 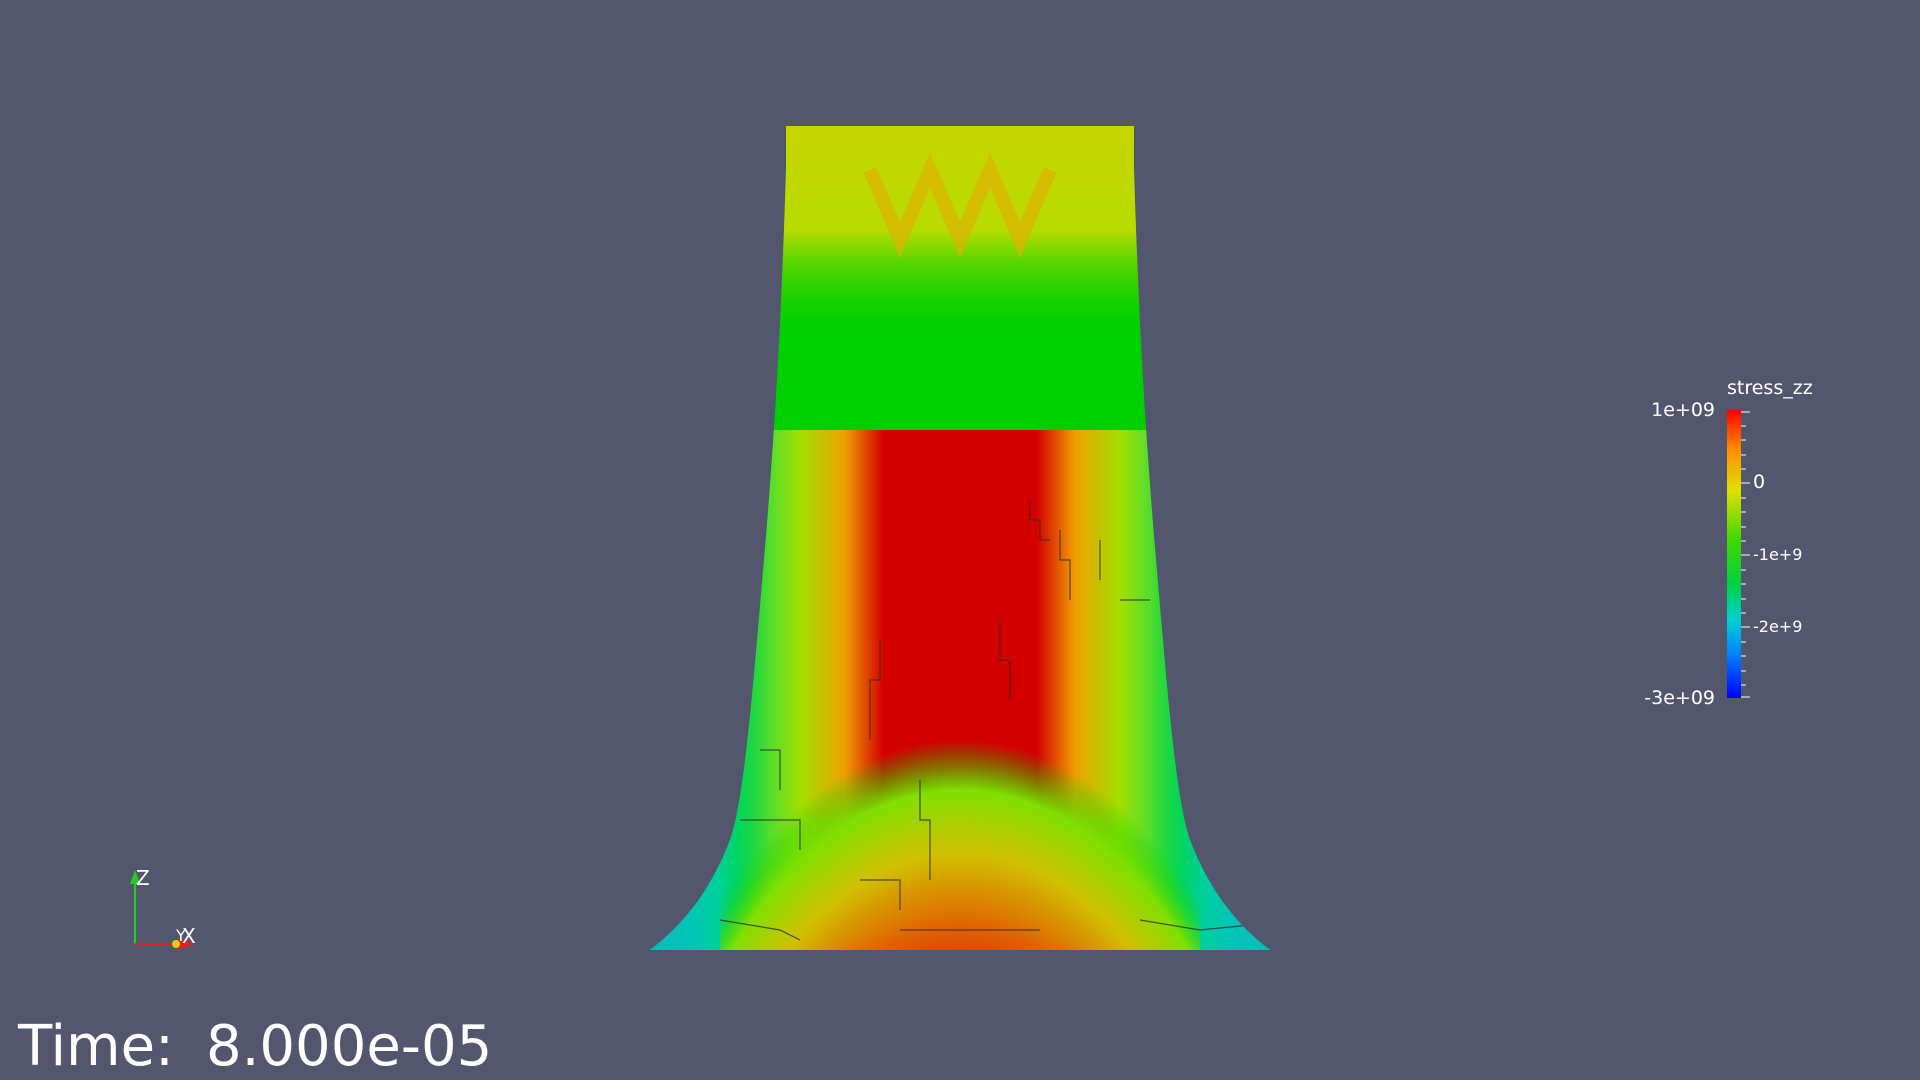 I want to click on x-axis-label: X, so click(x=189, y=936).